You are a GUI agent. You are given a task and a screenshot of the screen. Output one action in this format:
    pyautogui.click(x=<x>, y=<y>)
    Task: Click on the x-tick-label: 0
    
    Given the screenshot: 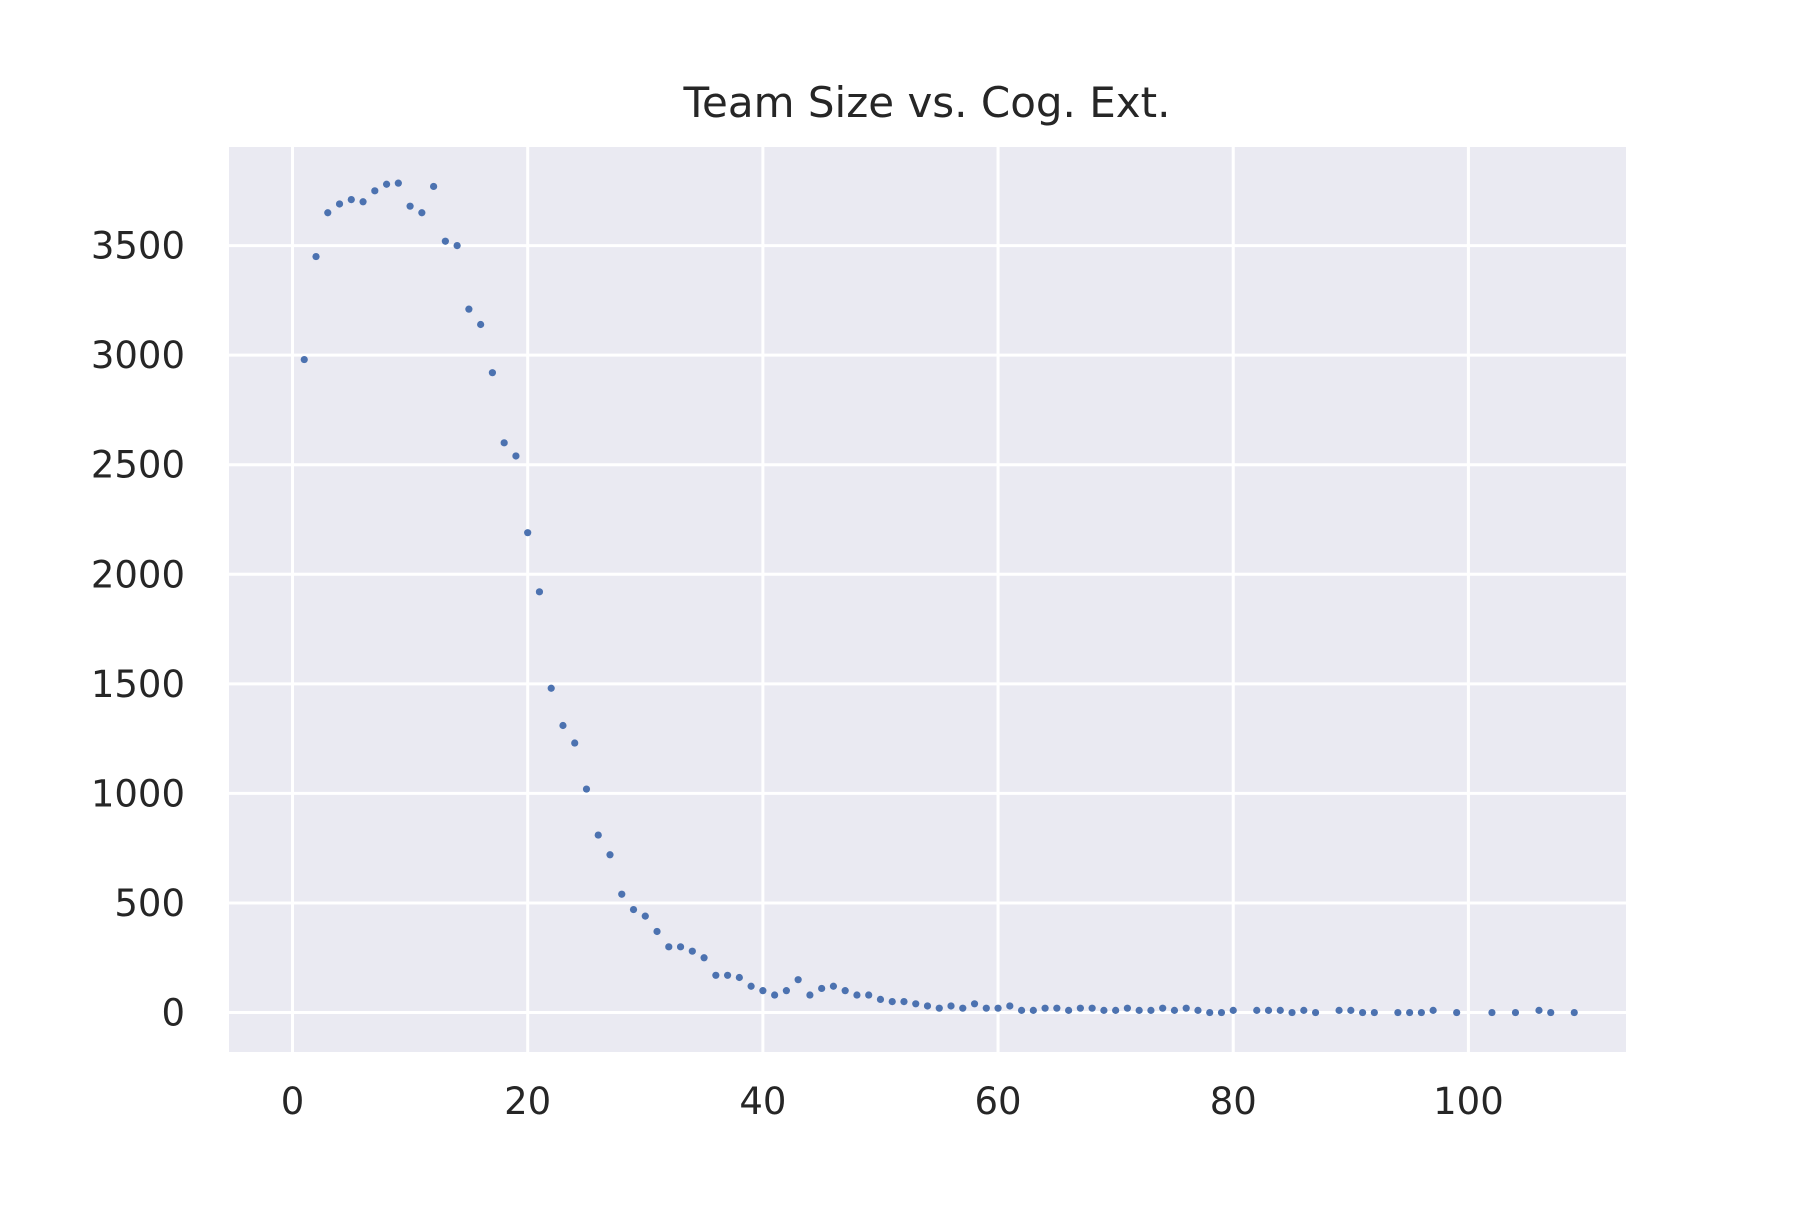 What is the action you would take?
    pyautogui.click(x=293, y=1101)
    